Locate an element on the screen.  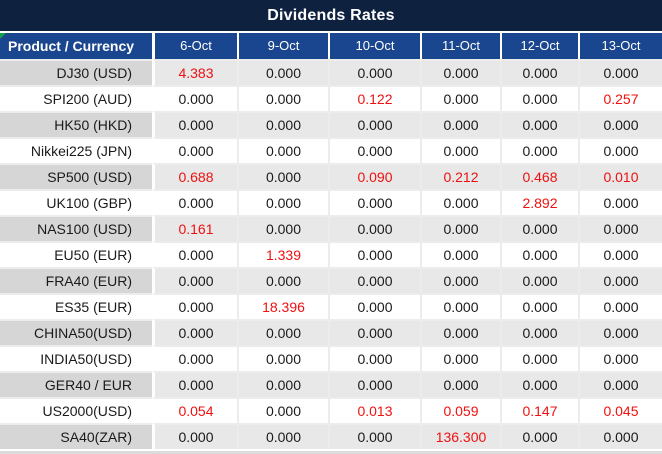
rate-cell: 0.045 is located at coordinates (620, 410).